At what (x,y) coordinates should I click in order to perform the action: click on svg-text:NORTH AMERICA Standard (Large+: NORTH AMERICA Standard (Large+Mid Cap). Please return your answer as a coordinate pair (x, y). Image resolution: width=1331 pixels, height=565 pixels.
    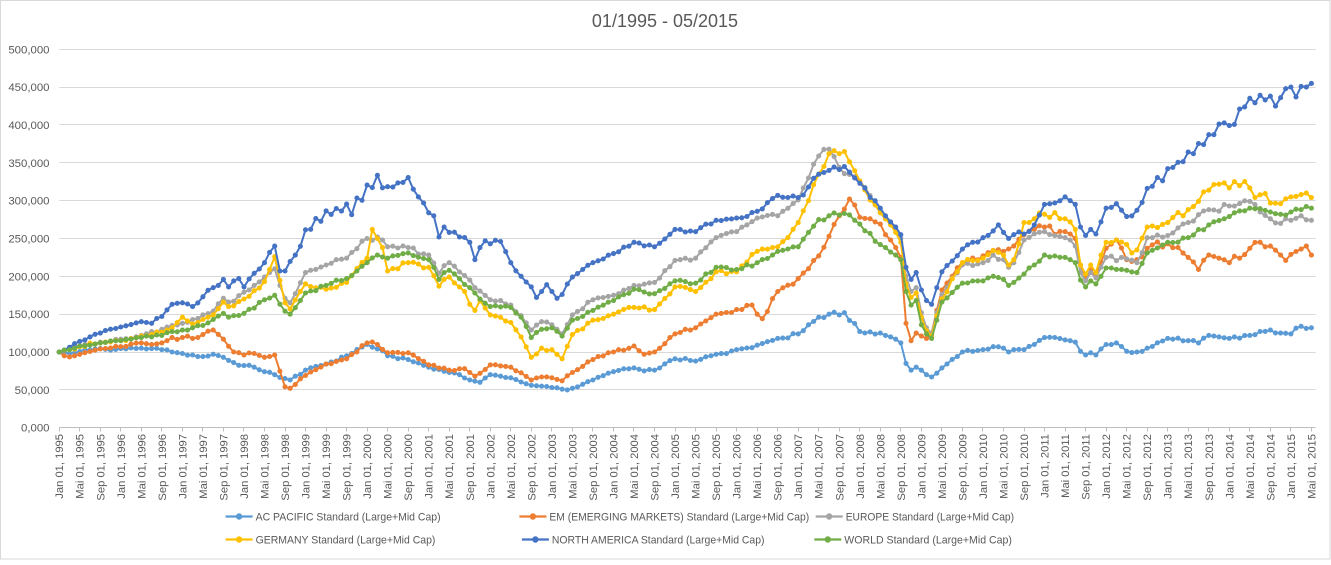
    Looking at the image, I should click on (658, 541).